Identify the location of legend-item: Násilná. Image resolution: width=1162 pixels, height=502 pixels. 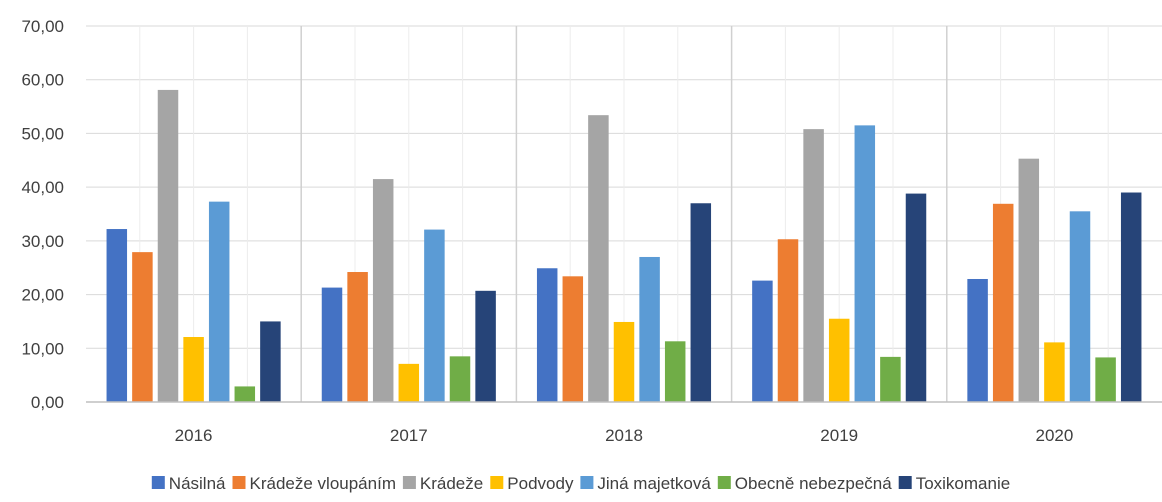
(188, 483).